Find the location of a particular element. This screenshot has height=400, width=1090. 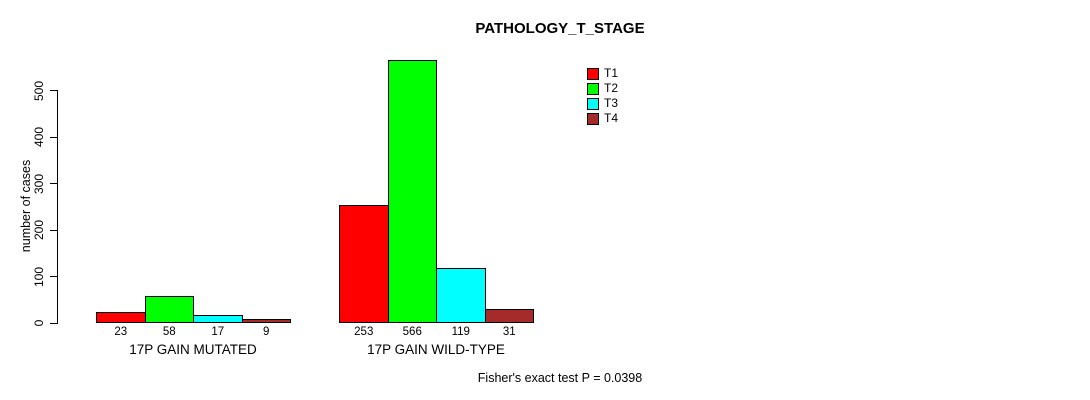

x-group-label-2: 17P GAIN WILD-TYPE is located at coordinates (436, 349).